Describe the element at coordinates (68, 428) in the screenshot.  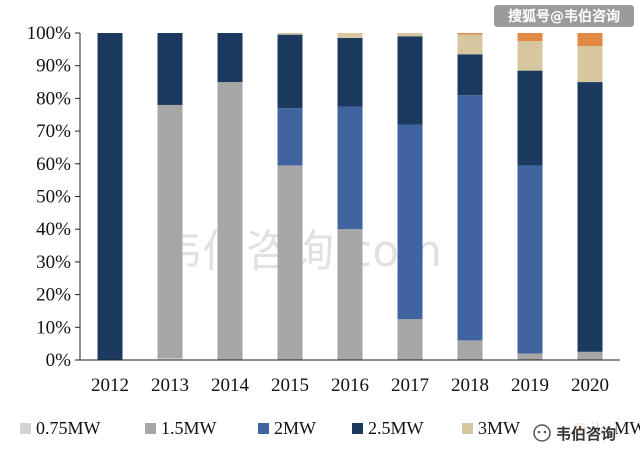
I see `legend-label: 0.75MW` at that location.